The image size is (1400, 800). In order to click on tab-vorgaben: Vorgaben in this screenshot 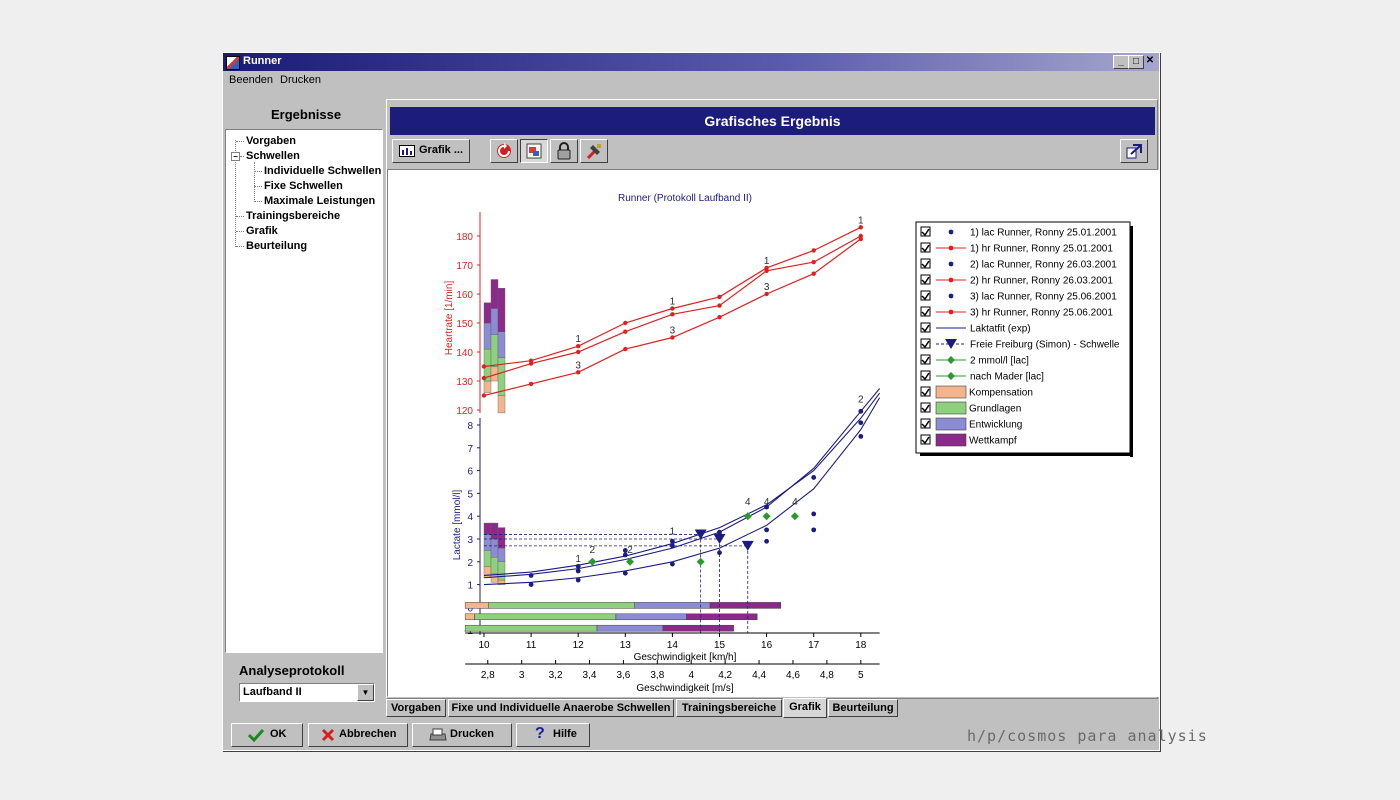, I will do `click(416, 708)`.